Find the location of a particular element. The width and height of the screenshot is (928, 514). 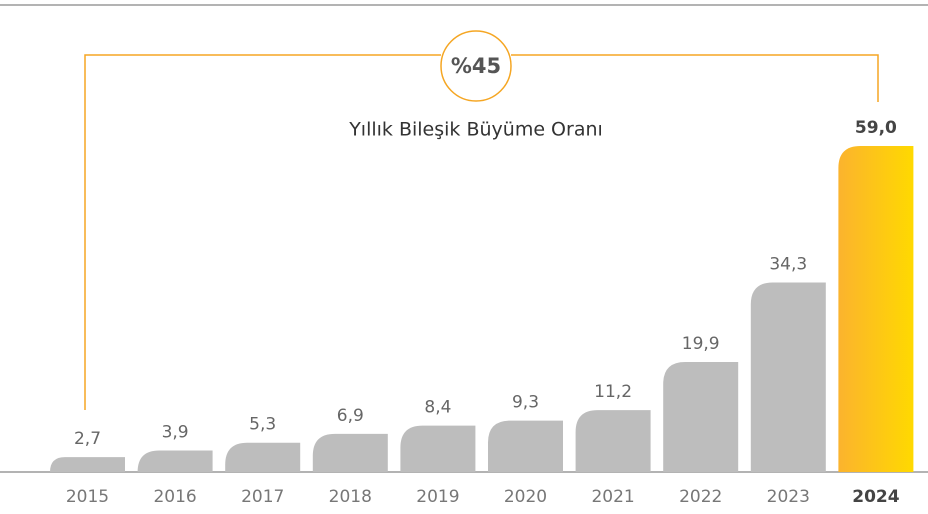

value-label: 59,0 is located at coordinates (876, 128).